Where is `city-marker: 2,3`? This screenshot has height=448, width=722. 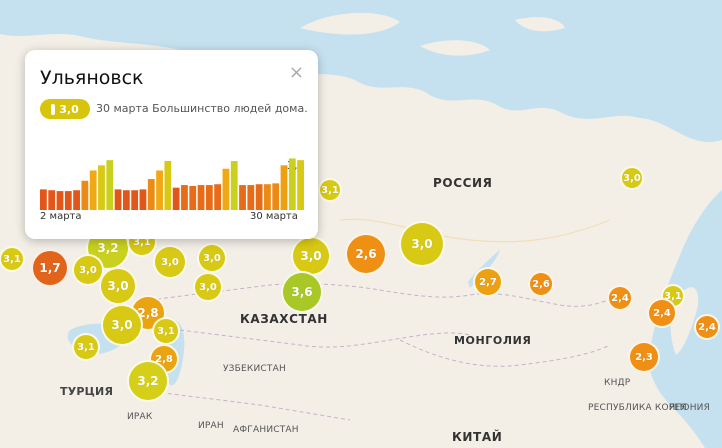
city-marker: 2,3 is located at coordinates (644, 357).